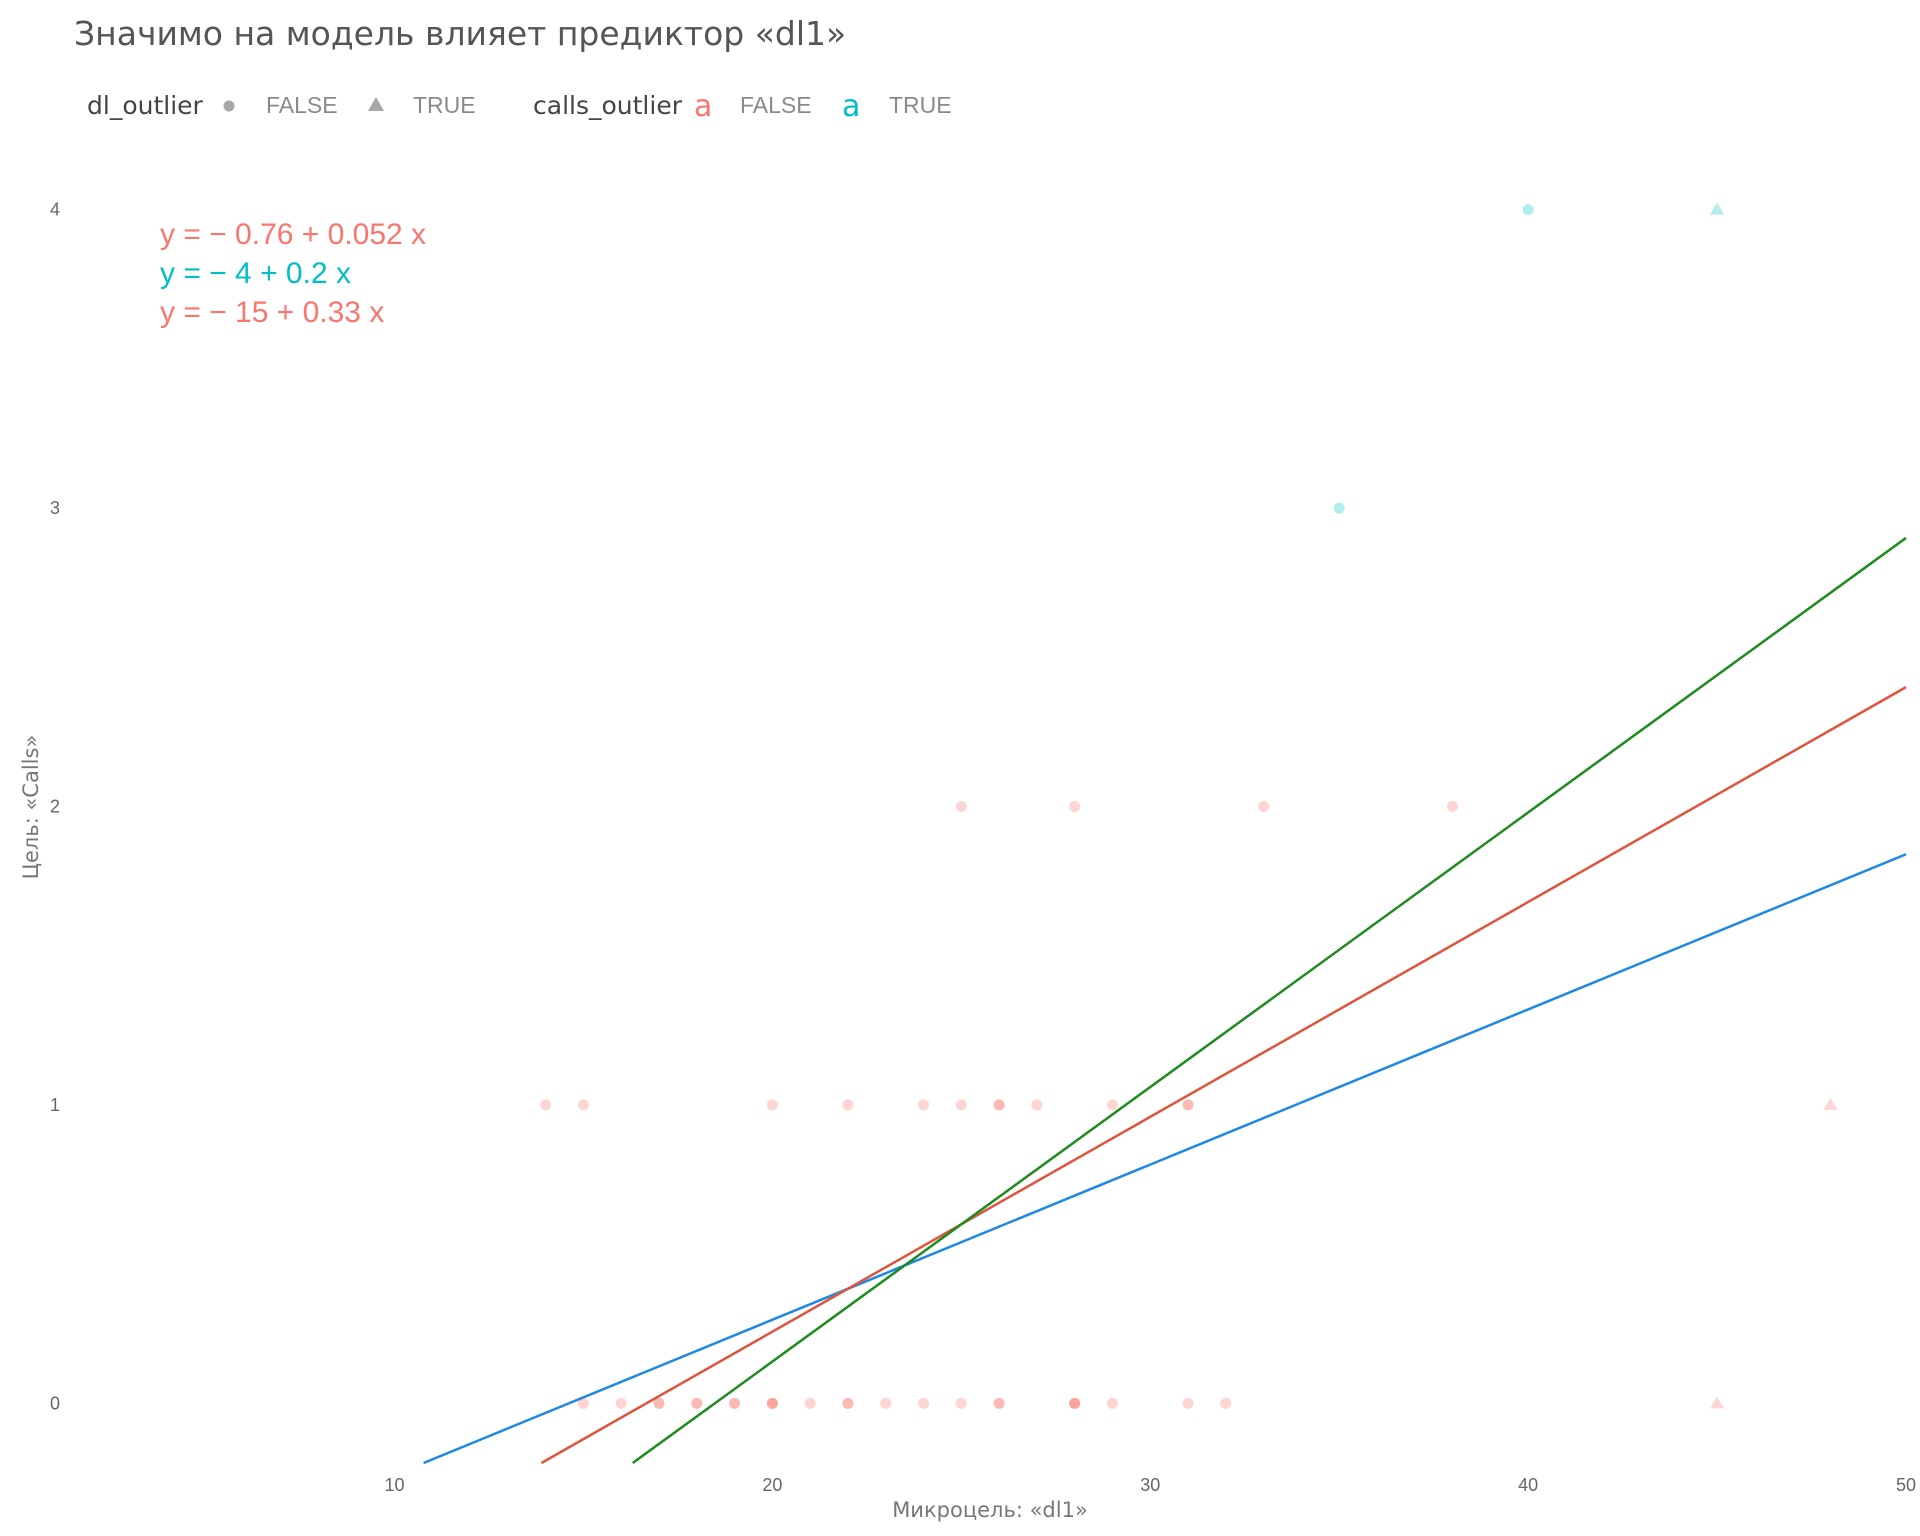 This screenshot has height=1536, width=1920. I want to click on x-axis-label: Микроцель: «dl1», so click(990, 1510).